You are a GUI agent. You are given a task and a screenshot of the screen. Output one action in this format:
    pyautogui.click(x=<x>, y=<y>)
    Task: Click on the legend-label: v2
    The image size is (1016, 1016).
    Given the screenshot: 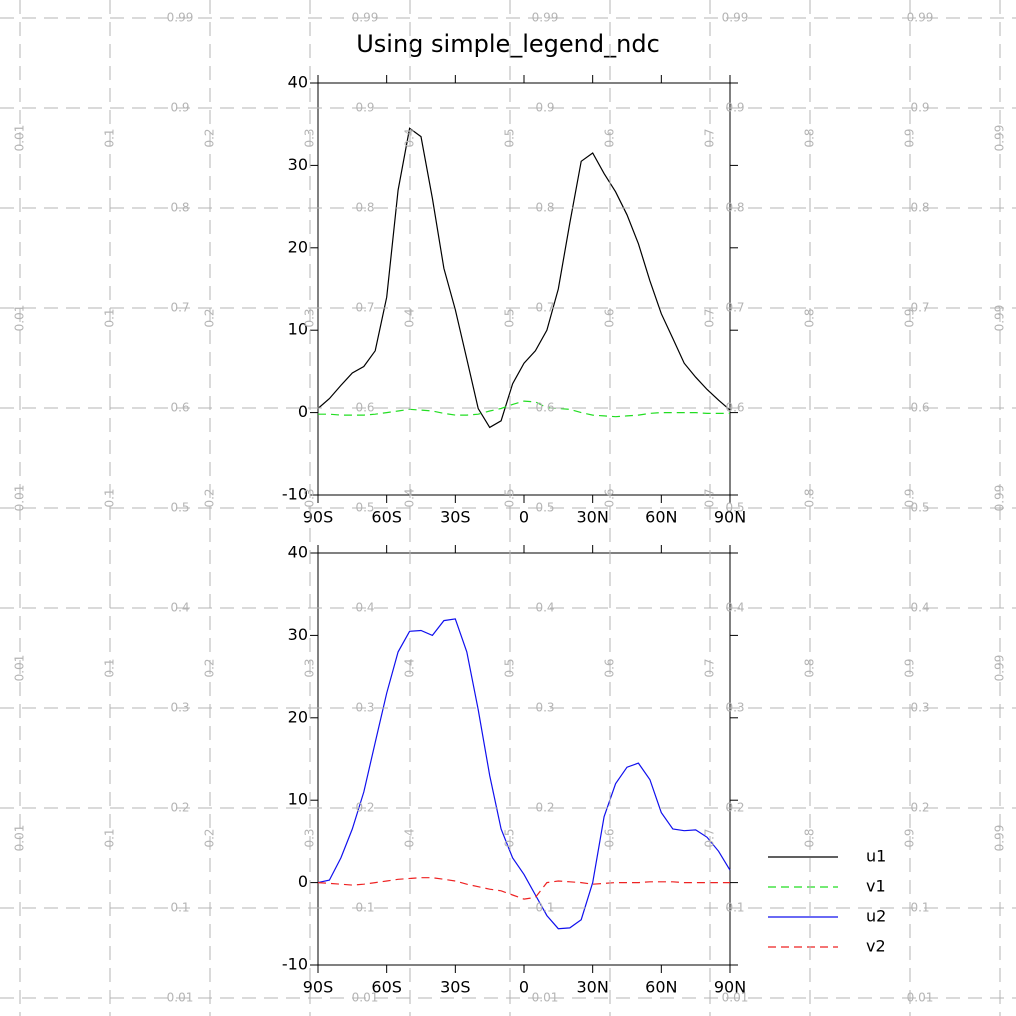 What is the action you would take?
    pyautogui.click(x=876, y=946)
    